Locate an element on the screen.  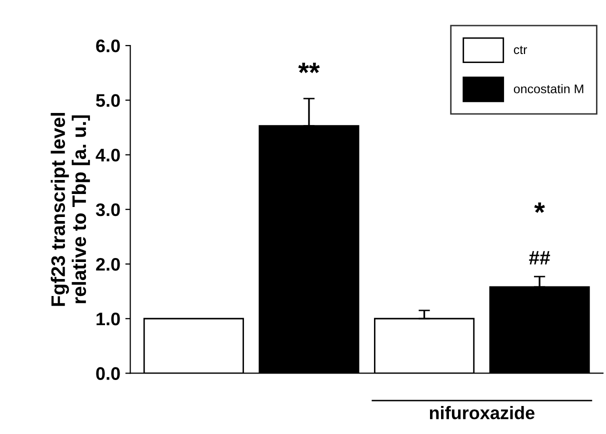
y-tick-label: 5.0 is located at coordinates (108, 100).